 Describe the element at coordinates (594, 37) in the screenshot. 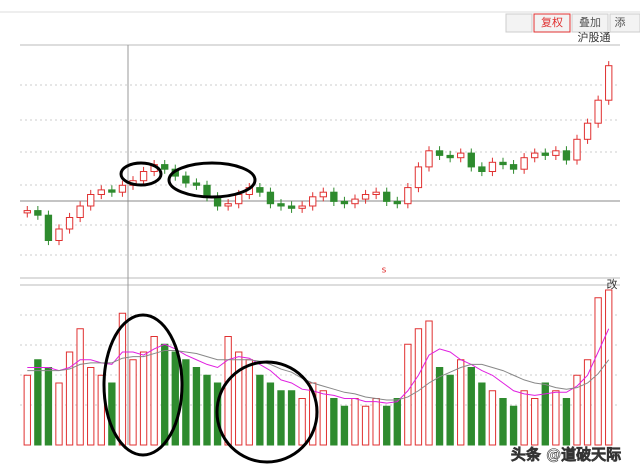

I see `badge: 沪股通` at that location.